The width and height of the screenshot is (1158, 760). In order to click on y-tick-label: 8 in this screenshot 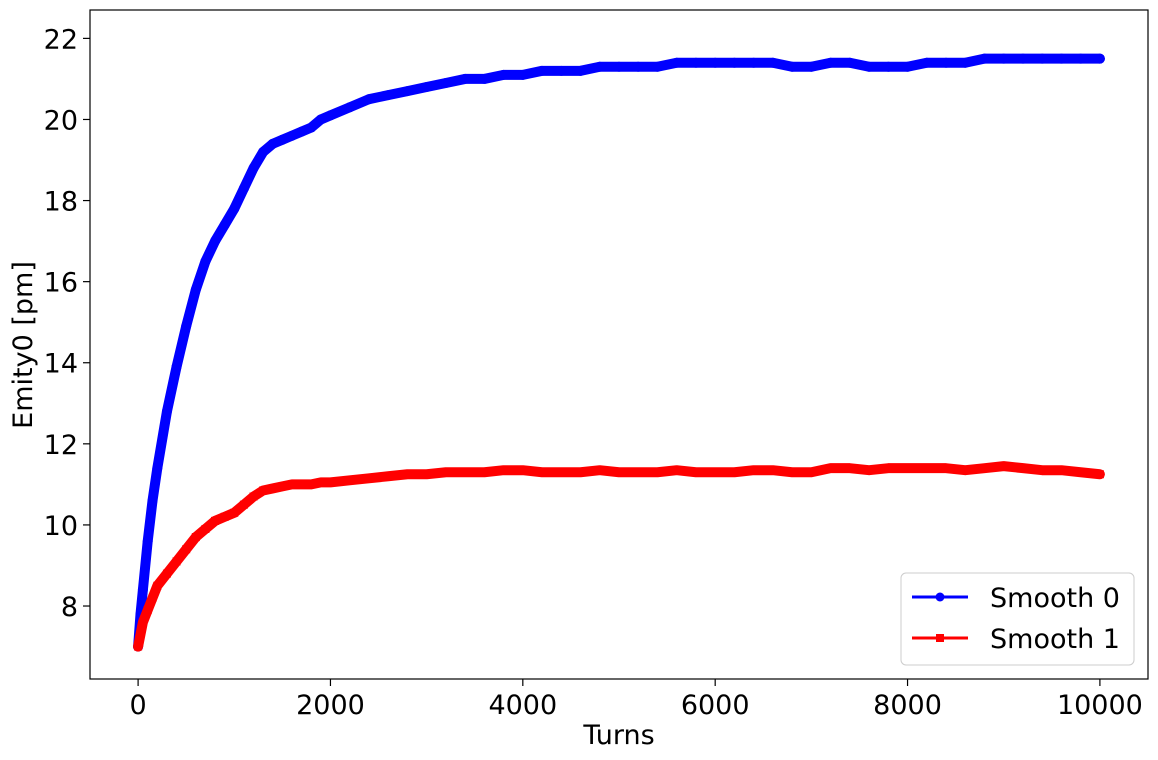, I will do `click(69, 607)`.